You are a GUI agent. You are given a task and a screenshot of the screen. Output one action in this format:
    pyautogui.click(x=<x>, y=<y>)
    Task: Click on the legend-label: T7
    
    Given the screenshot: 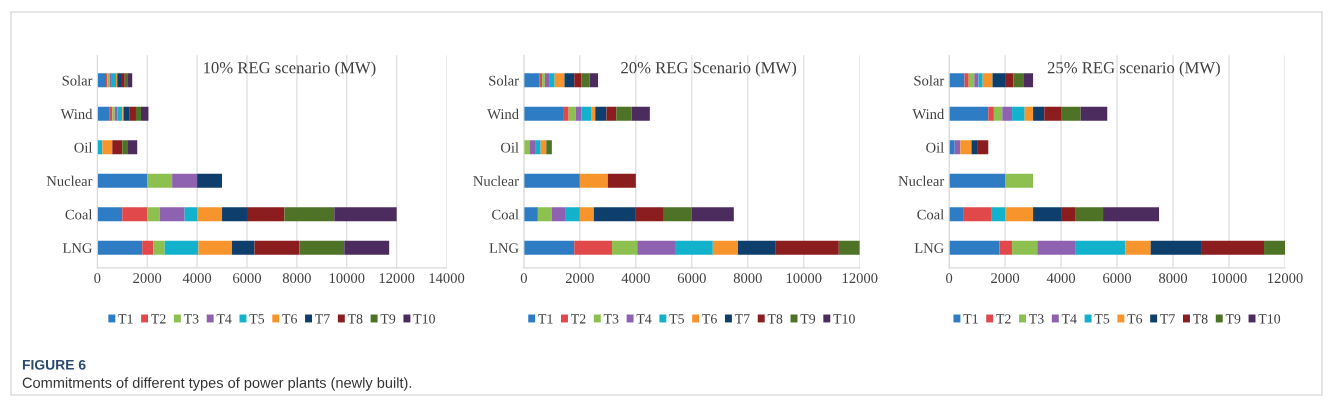 What is the action you would take?
    pyautogui.click(x=742, y=319)
    